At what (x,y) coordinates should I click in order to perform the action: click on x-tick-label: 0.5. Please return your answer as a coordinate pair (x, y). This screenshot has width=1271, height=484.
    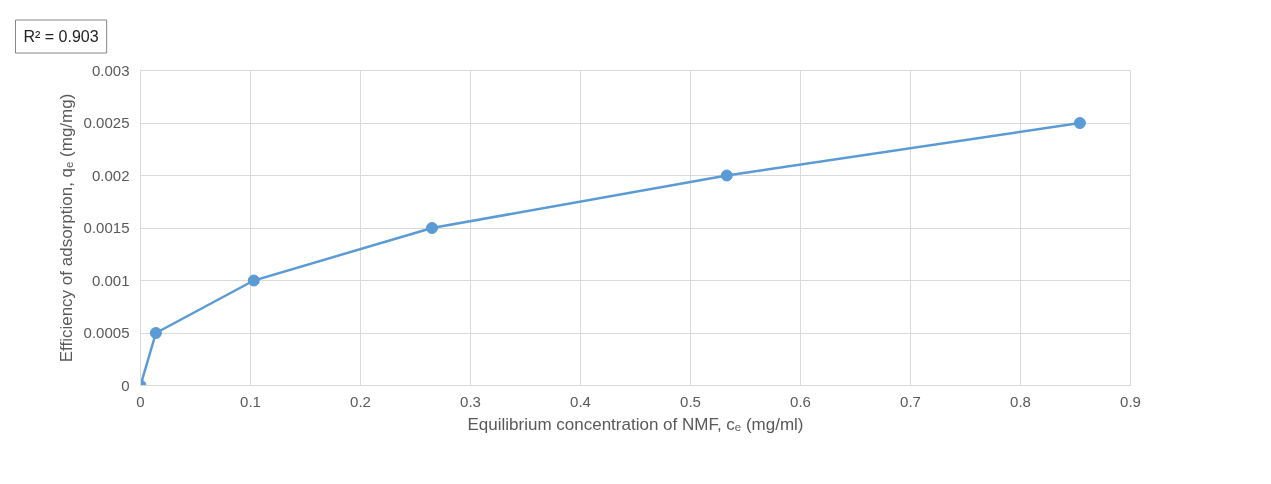
    Looking at the image, I should click on (690, 401).